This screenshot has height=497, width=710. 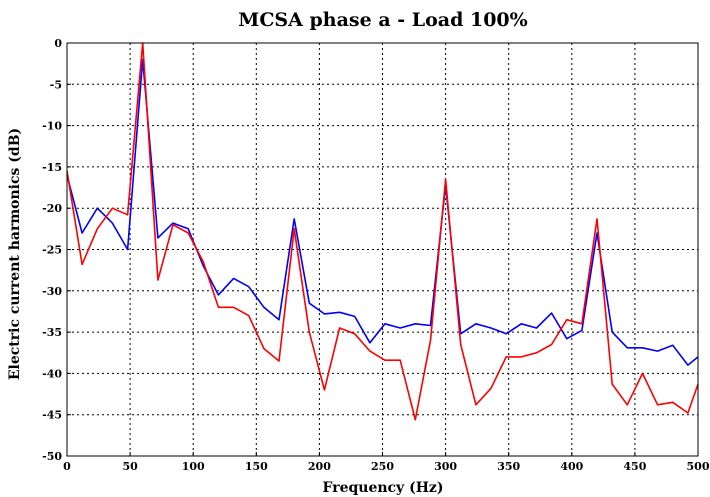 What do you see at coordinates (445, 466) in the screenshot?
I see `x-tick-label: 300` at bounding box center [445, 466].